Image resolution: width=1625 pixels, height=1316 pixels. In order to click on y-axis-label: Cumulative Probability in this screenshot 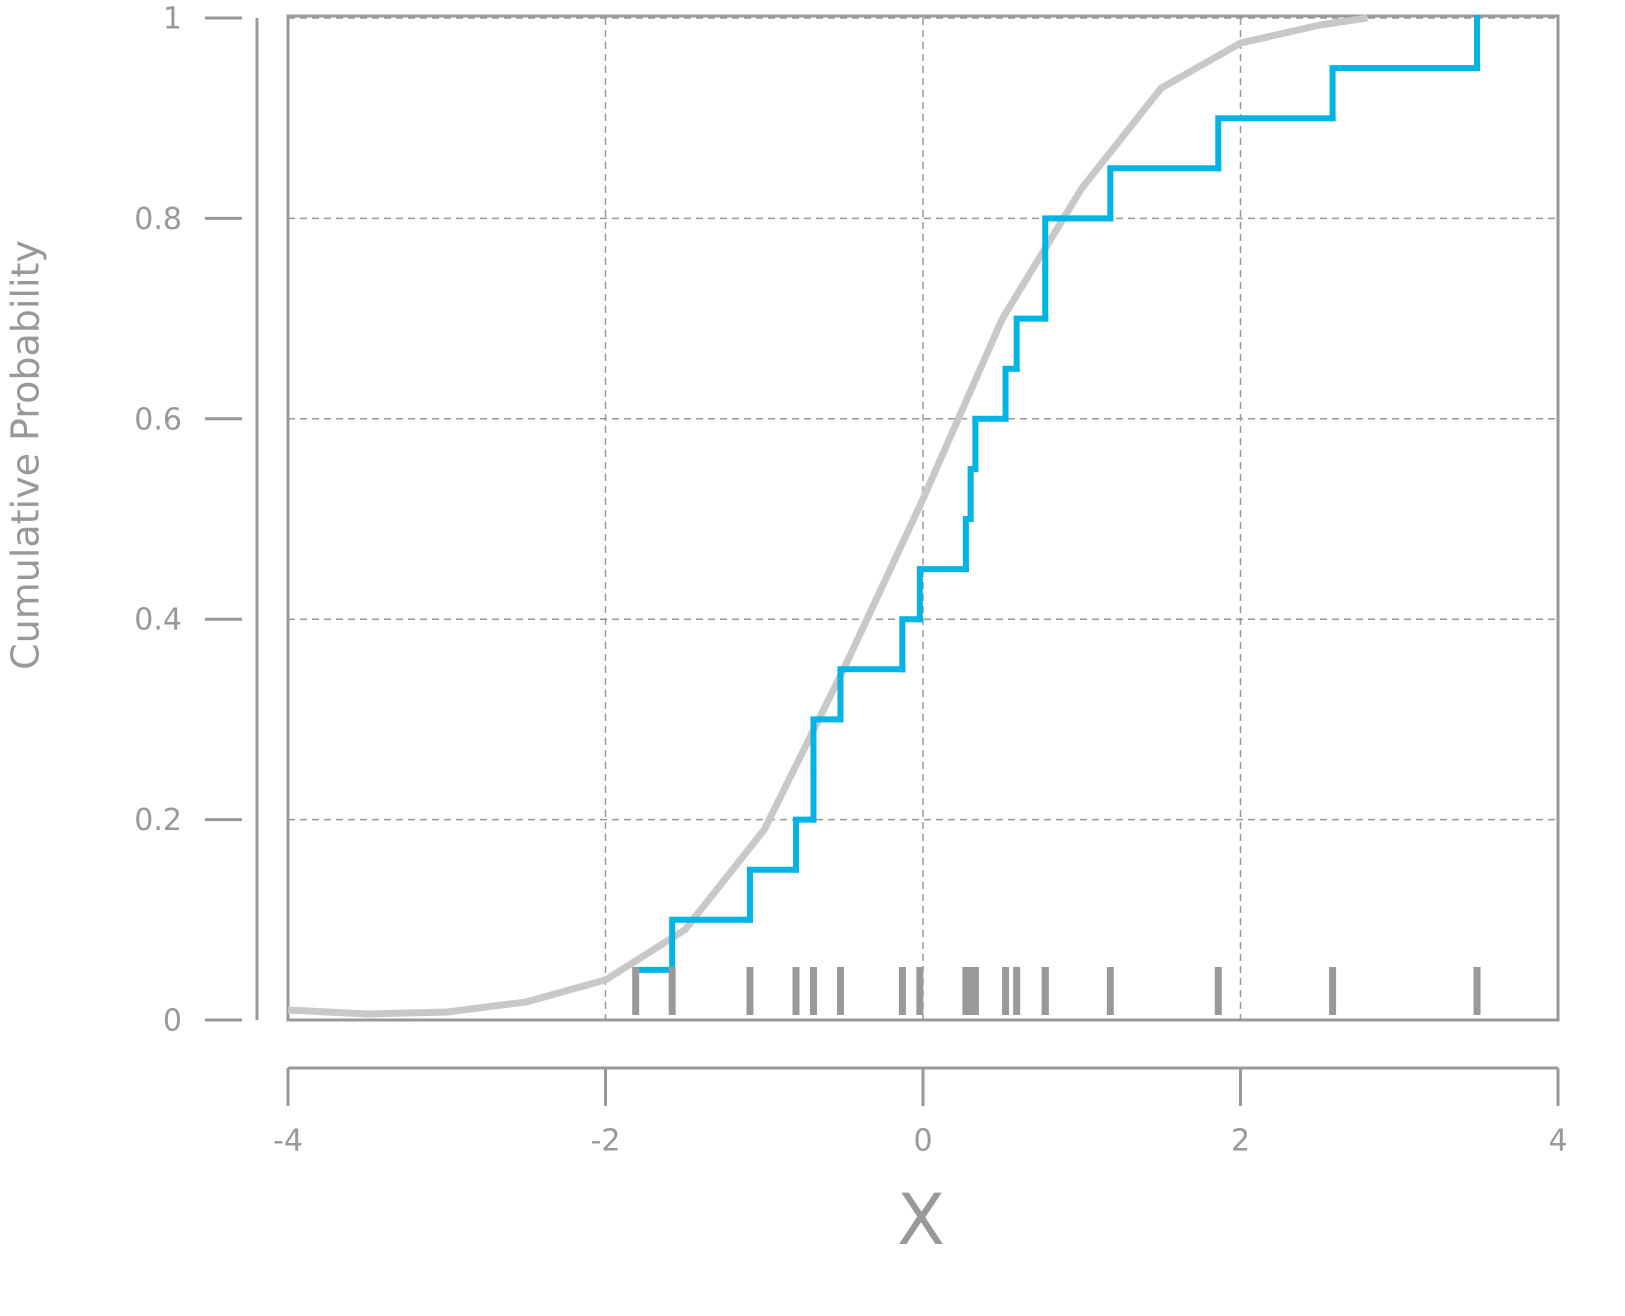, I will do `click(26, 455)`.